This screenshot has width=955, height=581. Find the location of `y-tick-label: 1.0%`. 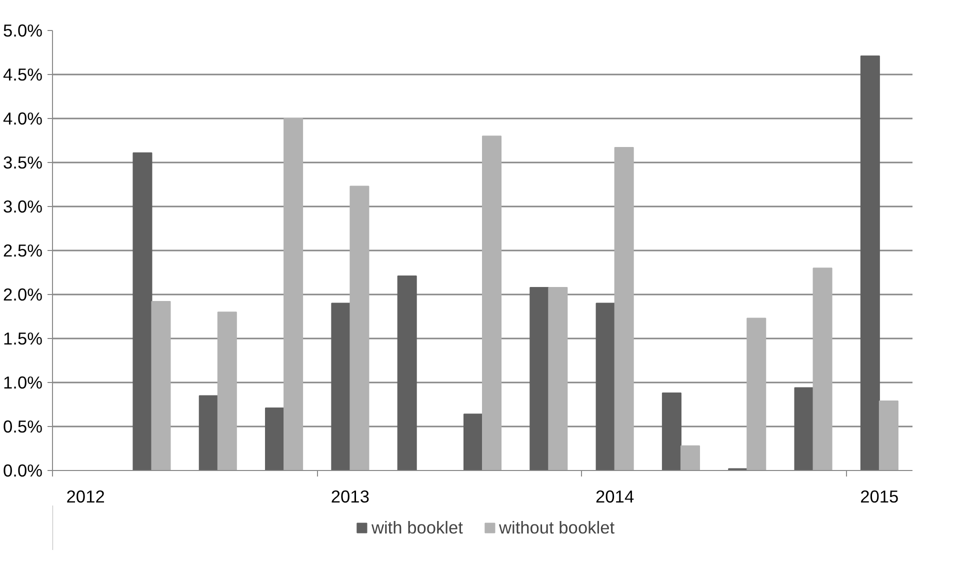

y-tick-label: 1.0% is located at coordinates (23, 382).